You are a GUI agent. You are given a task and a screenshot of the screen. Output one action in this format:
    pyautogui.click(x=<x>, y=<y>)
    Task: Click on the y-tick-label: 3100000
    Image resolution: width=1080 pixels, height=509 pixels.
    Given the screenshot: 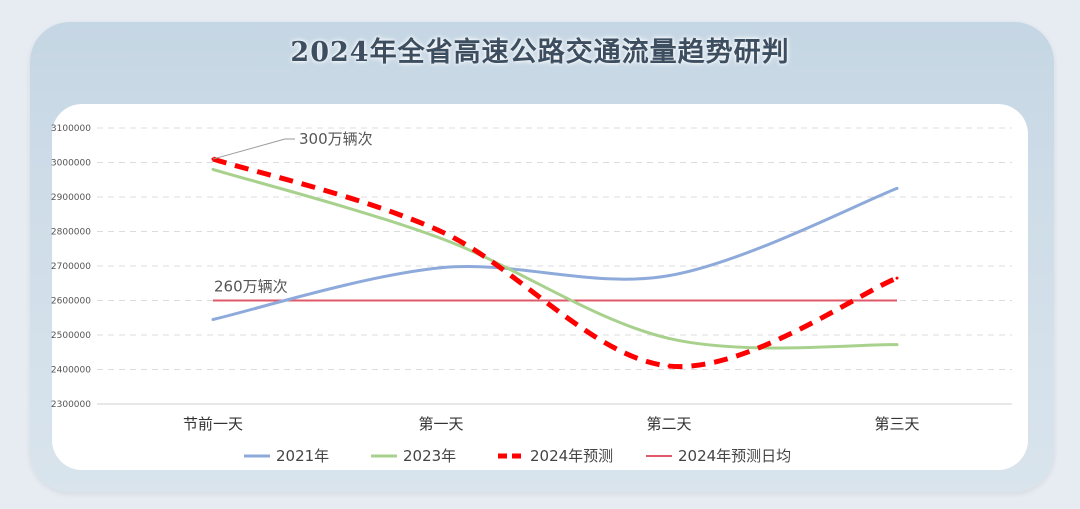 What is the action you would take?
    pyautogui.click(x=71, y=129)
    